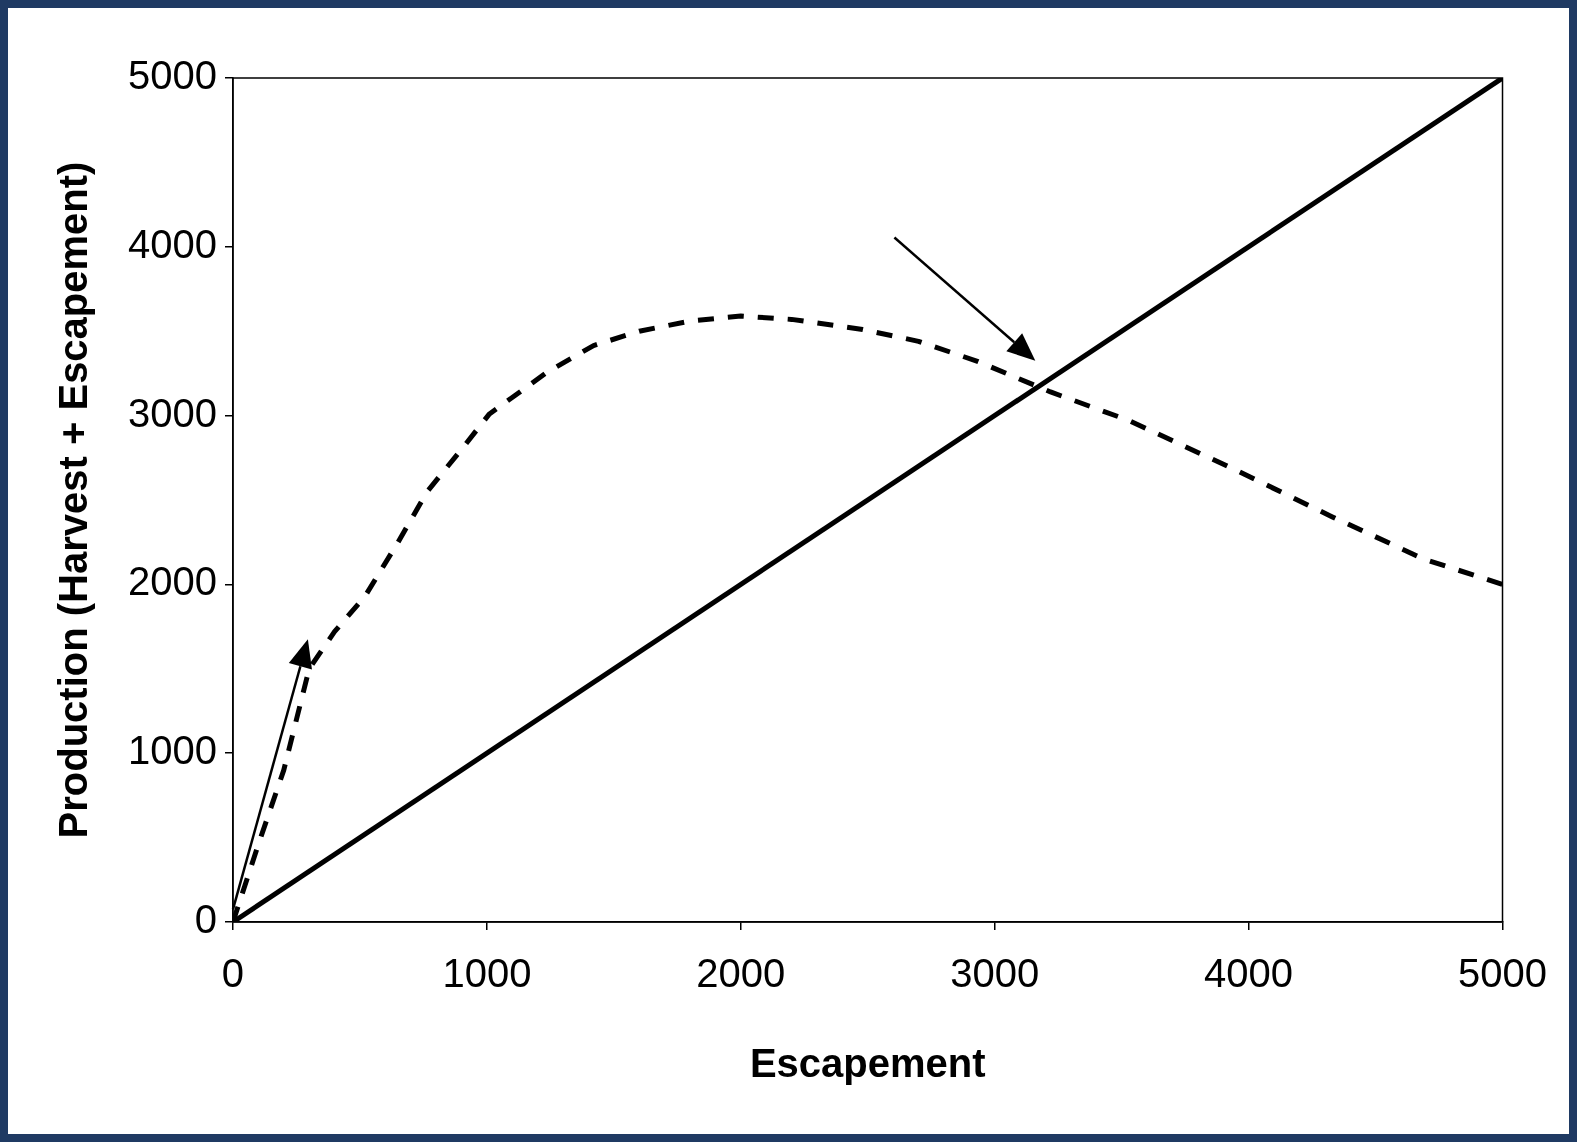 This screenshot has height=1142, width=1577. Describe the element at coordinates (172, 243) in the screenshot. I see `y-tick-label: 4000` at that location.